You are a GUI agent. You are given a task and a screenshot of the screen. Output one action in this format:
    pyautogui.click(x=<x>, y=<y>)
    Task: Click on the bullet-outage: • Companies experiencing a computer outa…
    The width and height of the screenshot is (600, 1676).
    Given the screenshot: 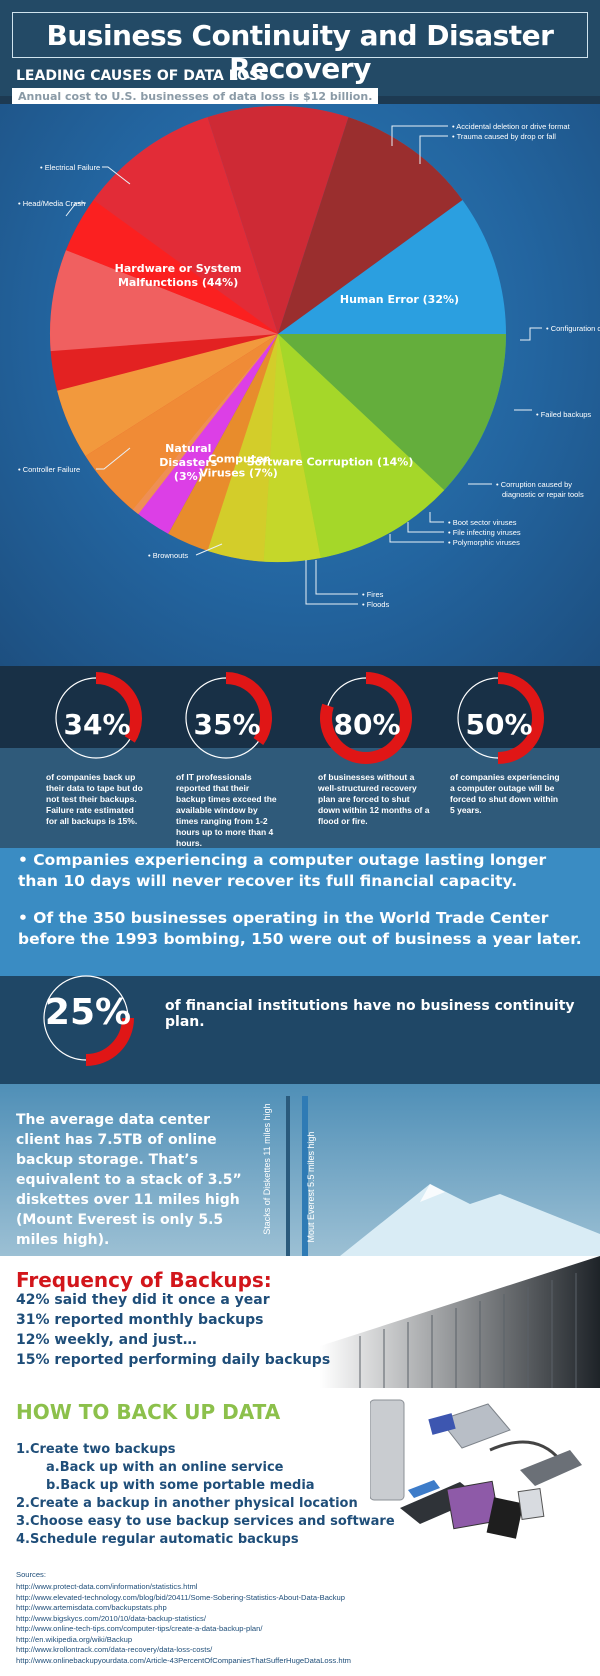 What is the action you would take?
    pyautogui.click(x=282, y=870)
    